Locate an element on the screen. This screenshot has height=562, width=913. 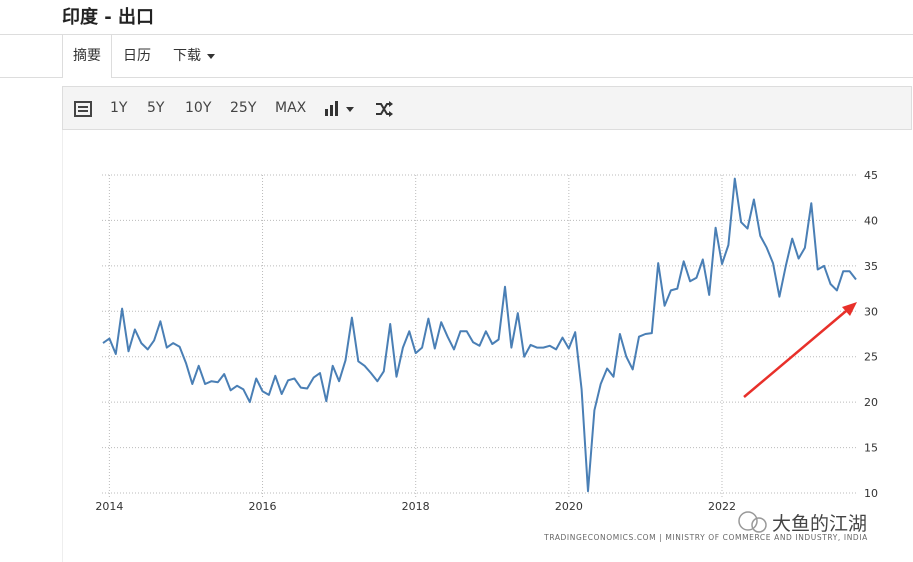
y-tick-label: 10 is located at coordinates (871, 493).